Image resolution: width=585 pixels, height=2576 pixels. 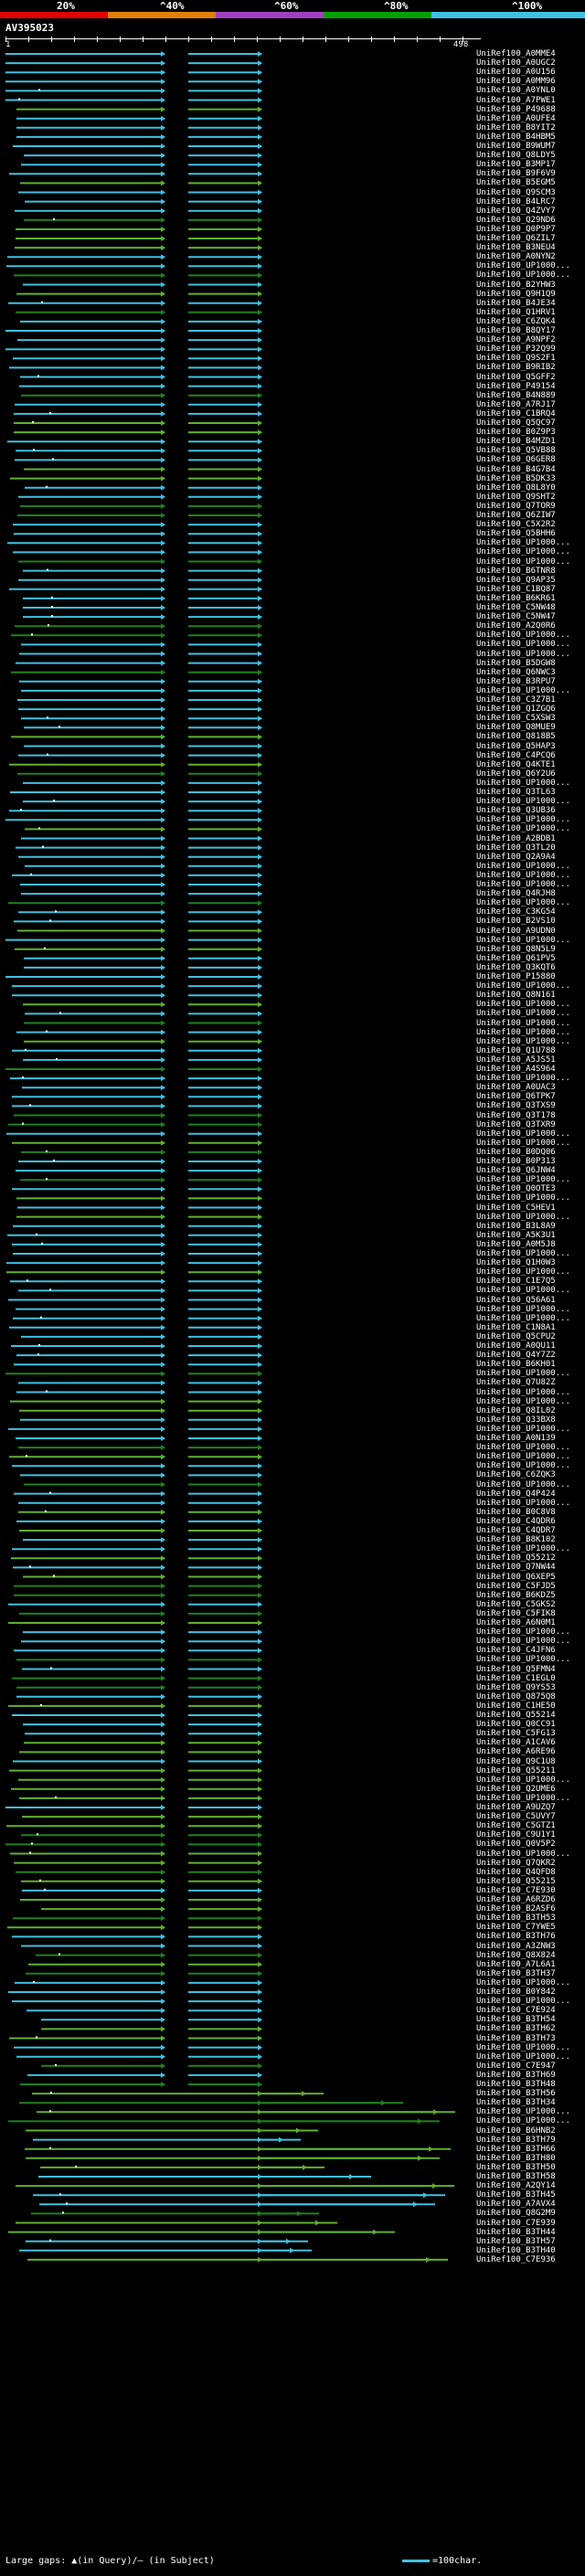 I want to click on hit-label: UniRef100_B3TH45, so click(x=516, y=2195).